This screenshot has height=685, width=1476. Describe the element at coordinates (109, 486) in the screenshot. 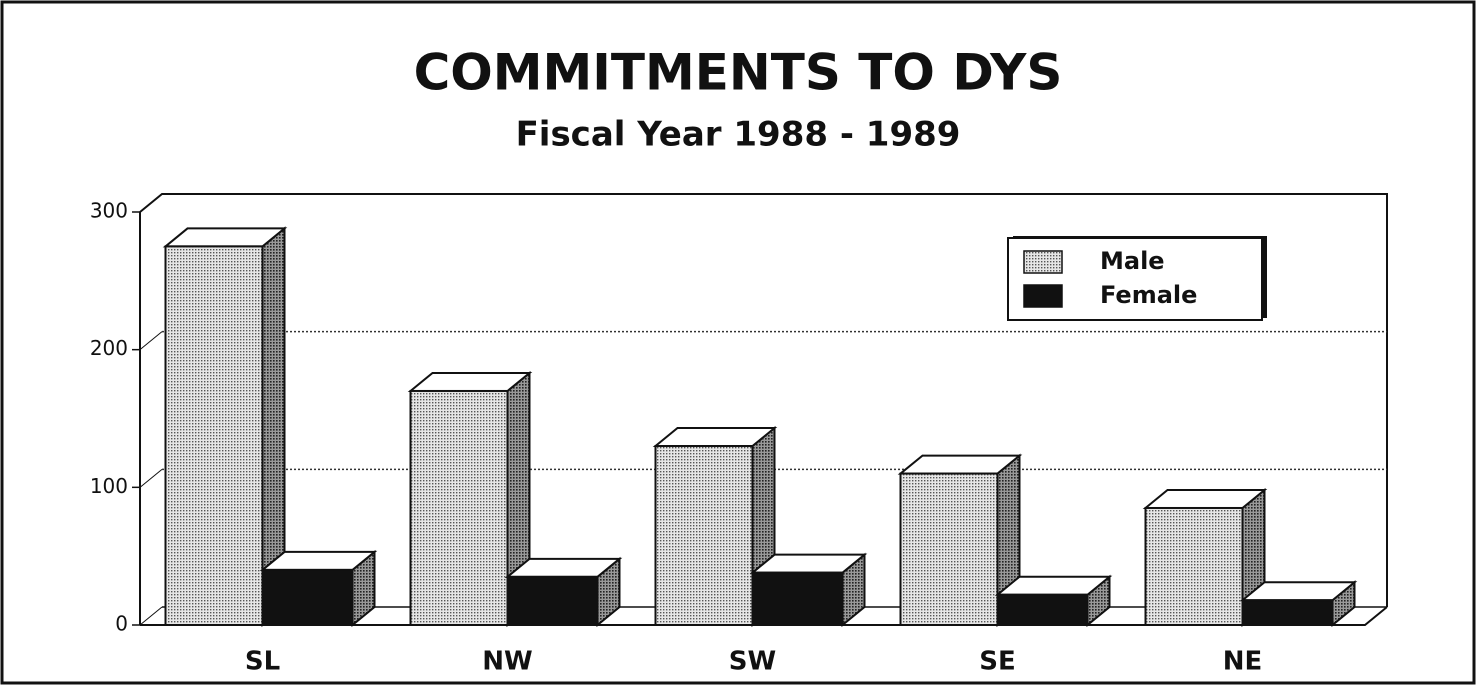

I see `y-tick-label: 100` at that location.